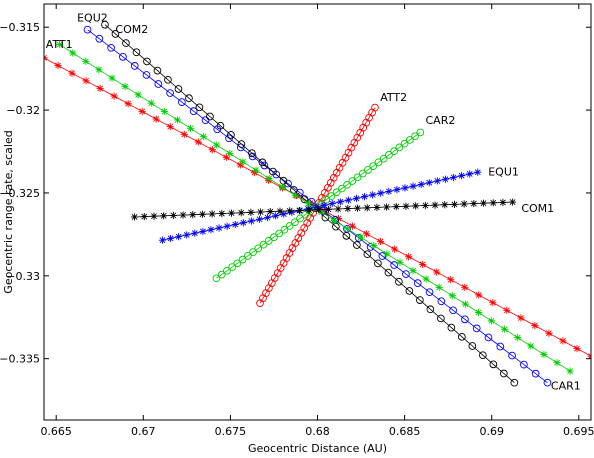 This screenshot has height=458, width=594. What do you see at coordinates (20, 193) in the screenshot?
I see `y-tick-label: −0.325` at bounding box center [20, 193].